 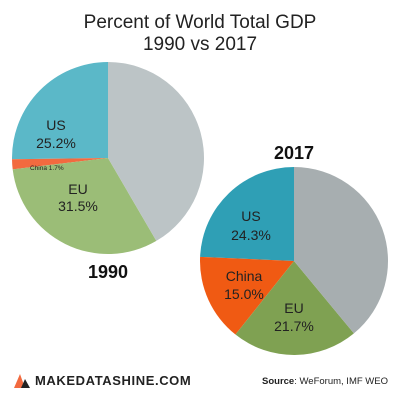 I want to click on value-us-2017: 24.3%, so click(x=251, y=235).